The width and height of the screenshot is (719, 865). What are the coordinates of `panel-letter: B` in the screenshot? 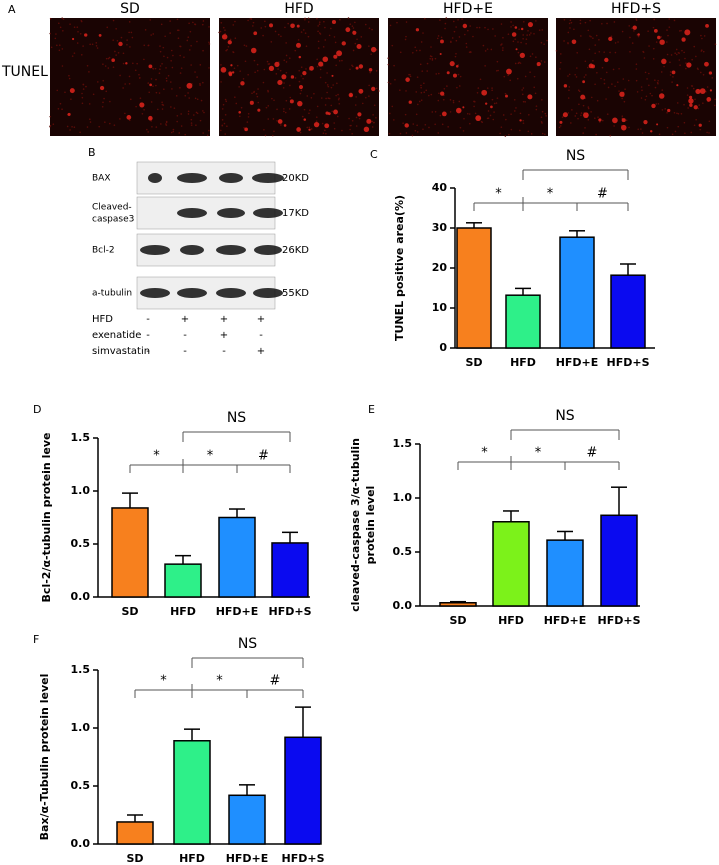 It's located at (92, 152).